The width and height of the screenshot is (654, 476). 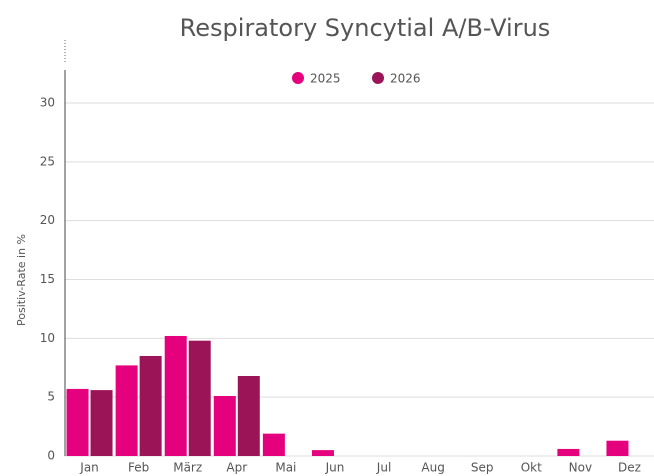 I want to click on x-tick-label: Jan, so click(x=89, y=468).